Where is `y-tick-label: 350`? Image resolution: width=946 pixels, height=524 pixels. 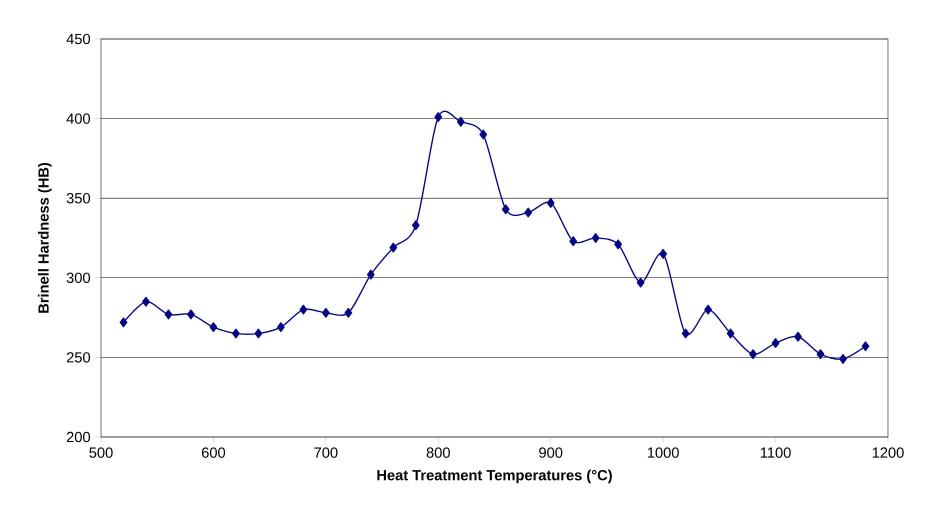 y-tick-label: 350 is located at coordinates (78, 198).